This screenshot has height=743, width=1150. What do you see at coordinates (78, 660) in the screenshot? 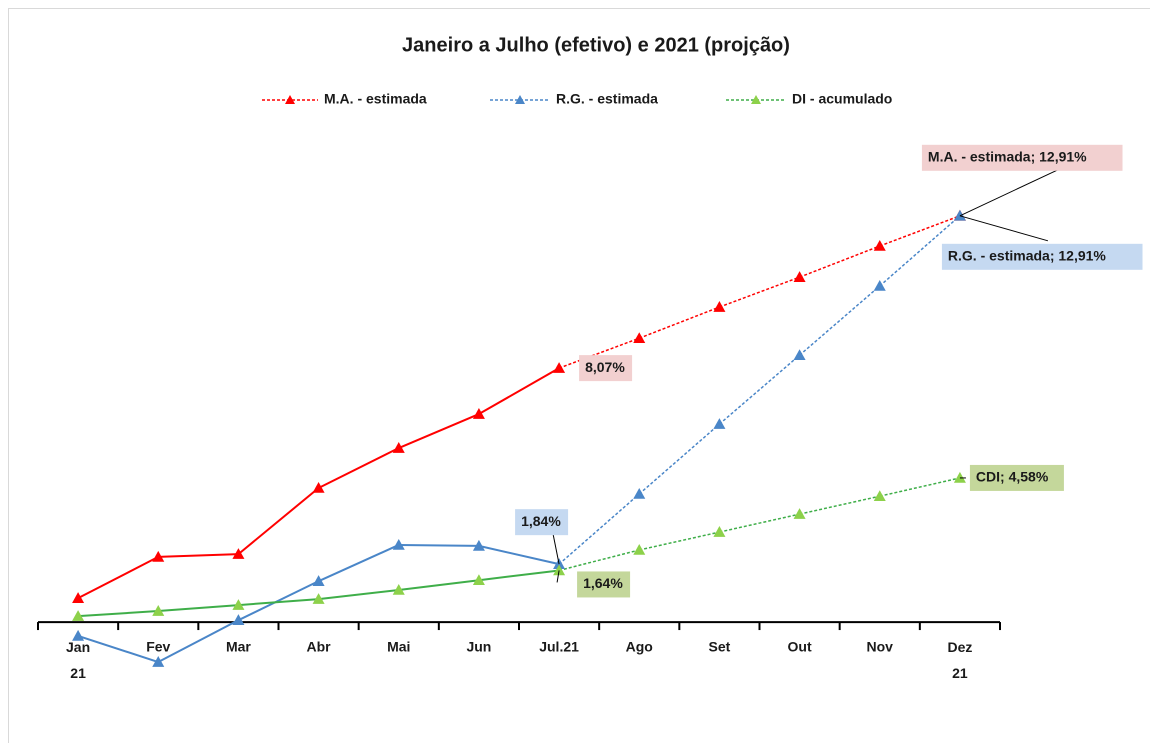
I see `x-tick-label: Jan 21` at bounding box center [78, 660].